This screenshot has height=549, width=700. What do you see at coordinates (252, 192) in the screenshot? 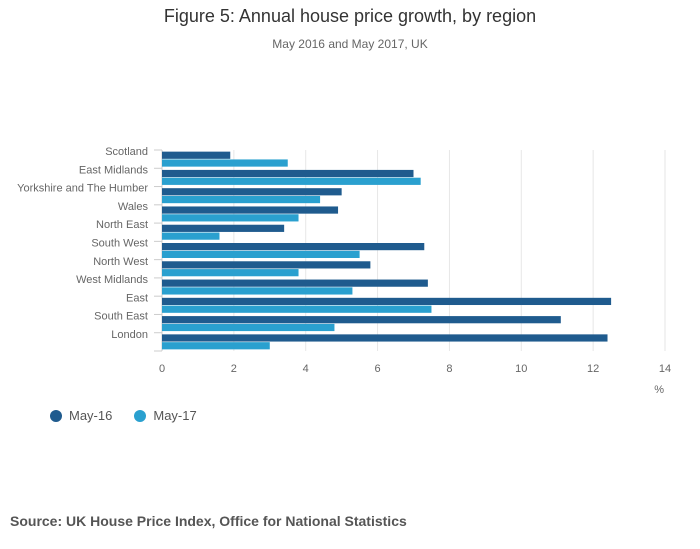
I see `bar-may-16-yorkshire-and-the-humber` at bounding box center [252, 192].